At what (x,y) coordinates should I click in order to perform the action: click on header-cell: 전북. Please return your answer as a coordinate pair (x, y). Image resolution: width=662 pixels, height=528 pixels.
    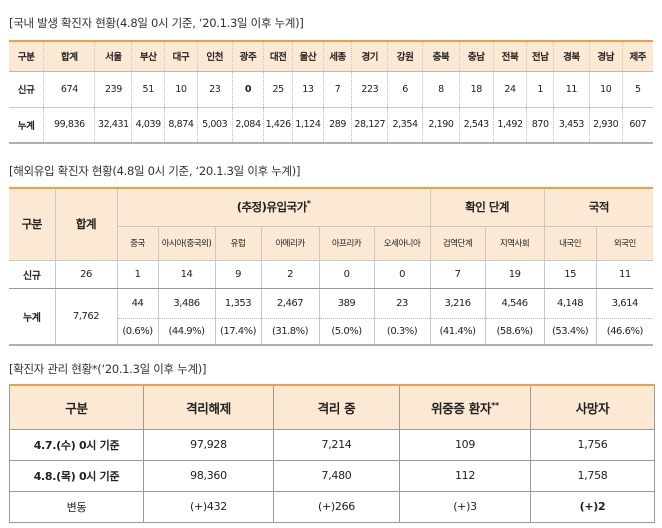
    Looking at the image, I should click on (509, 56).